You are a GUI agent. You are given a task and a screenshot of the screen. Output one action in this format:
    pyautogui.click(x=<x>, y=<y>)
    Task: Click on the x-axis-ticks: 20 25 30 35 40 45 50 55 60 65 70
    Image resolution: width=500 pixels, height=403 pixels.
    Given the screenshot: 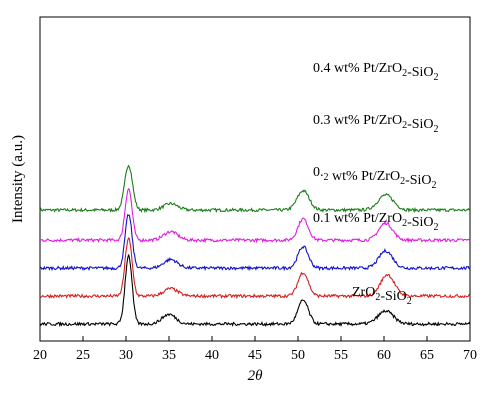 What is the action you would take?
    pyautogui.click(x=255, y=349)
    